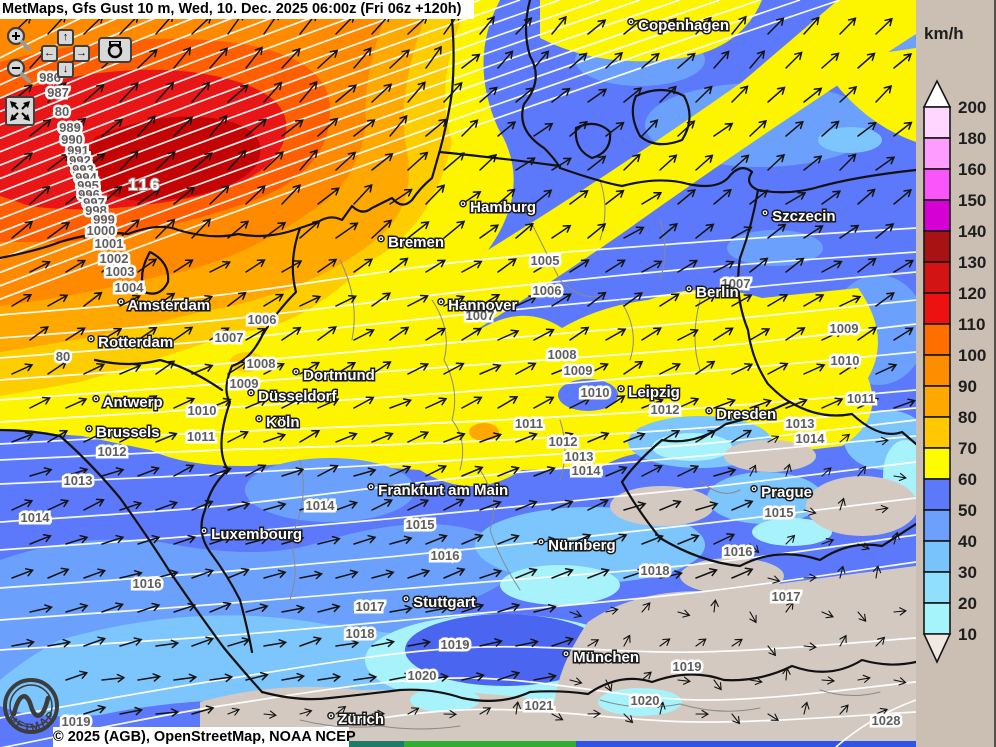 Image resolution: width=996 pixels, height=747 pixels. I want to click on isobar-value-label: 987, so click(58, 92).